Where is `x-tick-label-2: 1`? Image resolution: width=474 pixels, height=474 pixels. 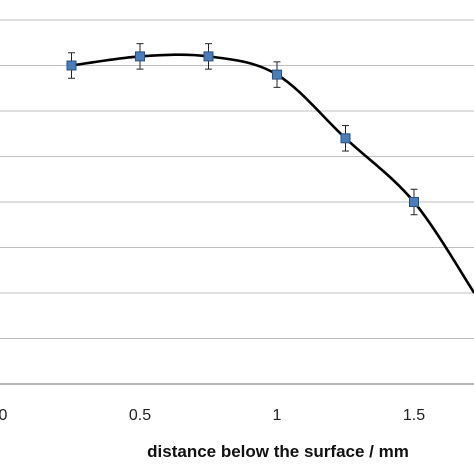
x-tick-label-2: 1 is located at coordinates (277, 415).